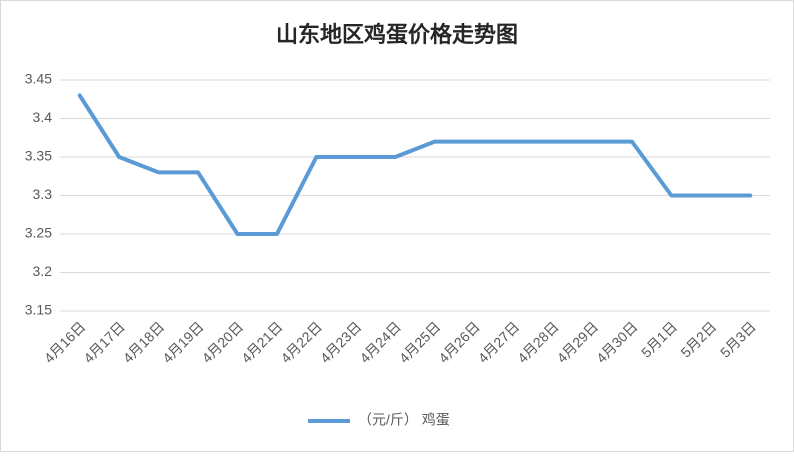 This screenshot has width=794, height=457. What do you see at coordinates (397, 35) in the screenshot?
I see `chart-title: 山东地区鸡蛋价格走势图` at bounding box center [397, 35].